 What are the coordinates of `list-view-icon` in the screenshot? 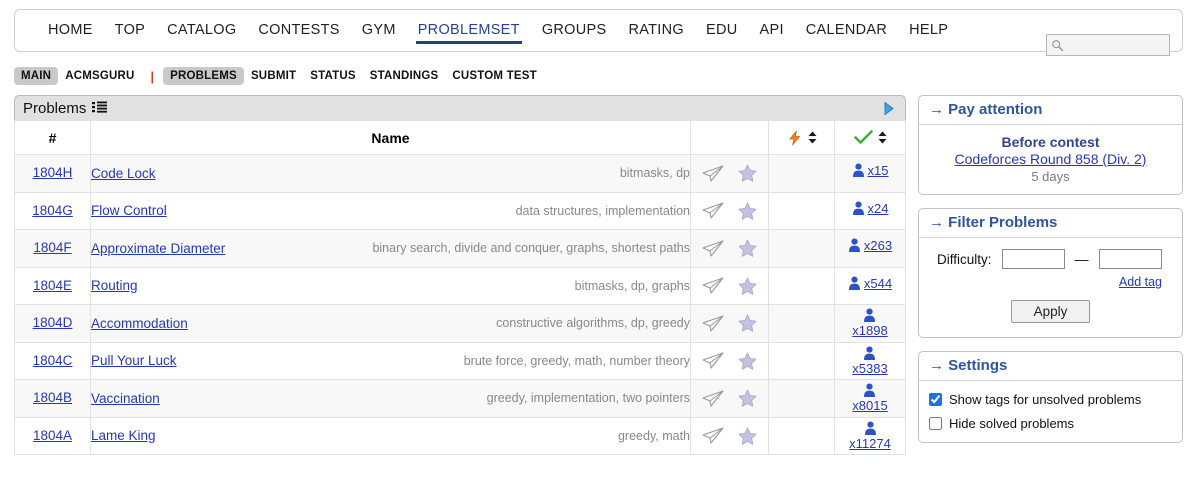 It's located at (100, 108).